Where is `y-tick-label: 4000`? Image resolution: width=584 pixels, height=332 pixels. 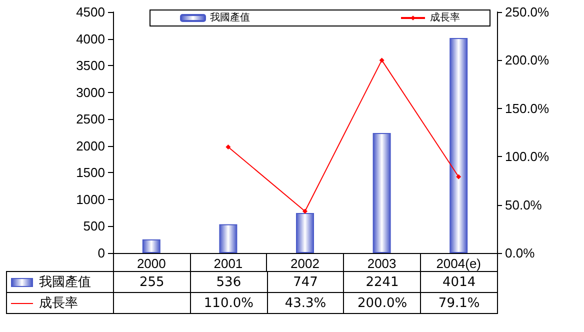
y-tick-label: 4000 is located at coordinates (90, 38).